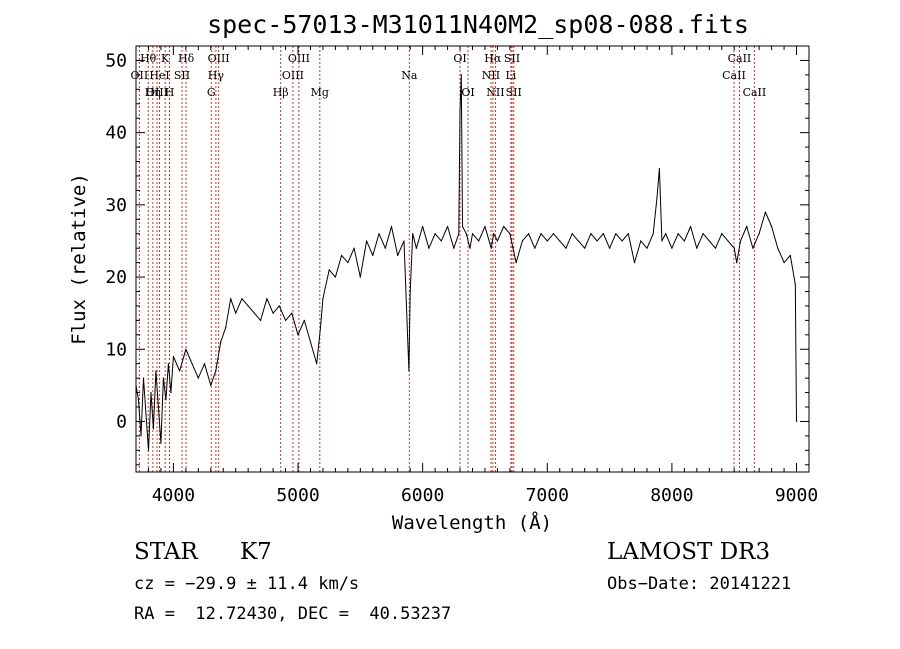 This screenshot has height=649, width=900. I want to click on spectral-subclass: K7, so click(256, 552).